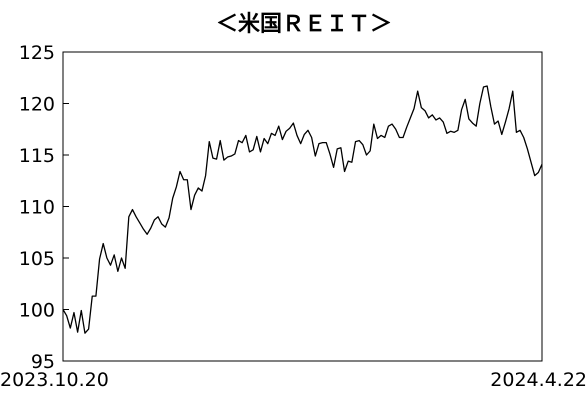 The image size is (587, 394). What do you see at coordinates (37, 311) in the screenshot?
I see `y-tick-label: 100` at bounding box center [37, 311].